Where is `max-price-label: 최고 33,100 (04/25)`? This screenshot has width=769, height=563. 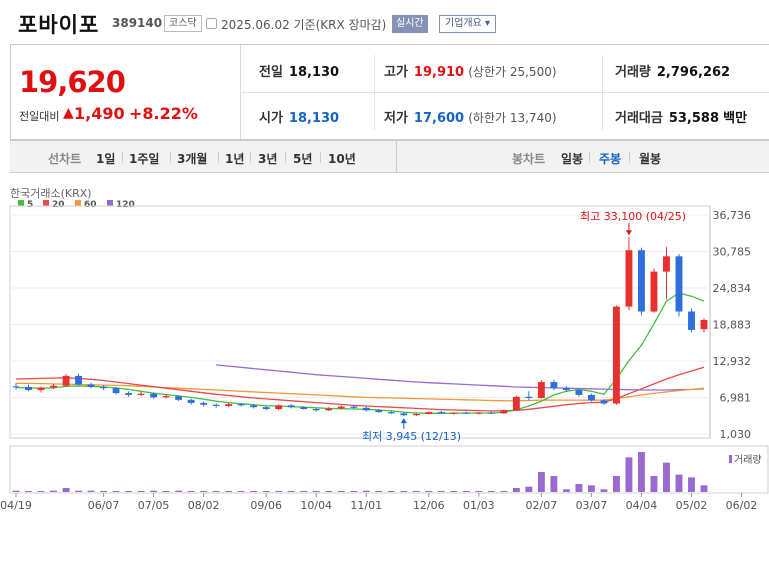
max-price-label: 최고 33,100 (04/25) is located at coordinates (633, 216).